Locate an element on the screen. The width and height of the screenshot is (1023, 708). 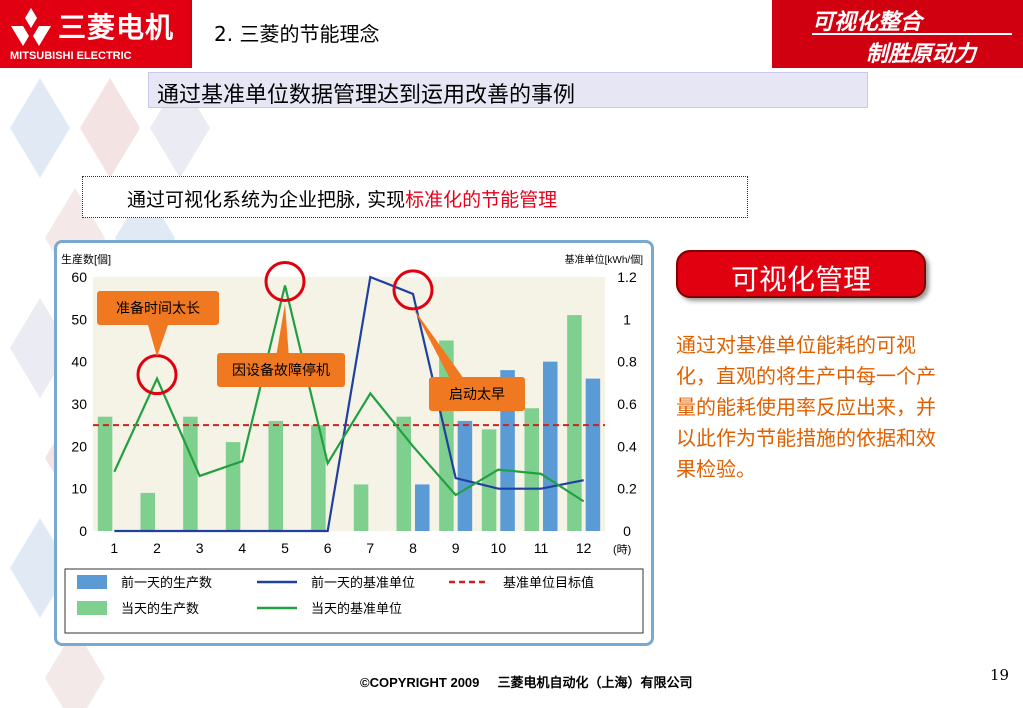
legend-label: 基准单位目标值 is located at coordinates (548, 583).